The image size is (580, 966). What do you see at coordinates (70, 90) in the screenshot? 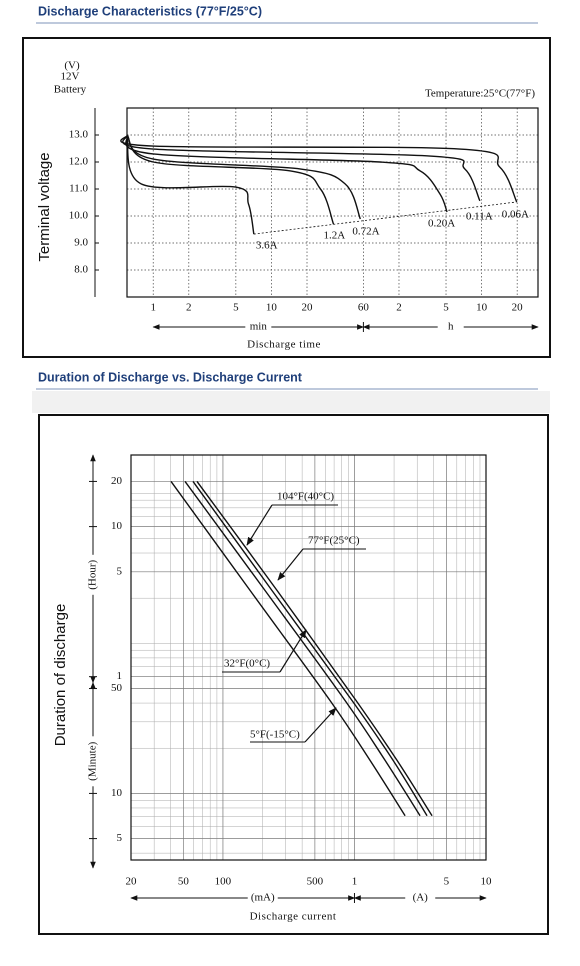
I see `unit-label: Battery` at bounding box center [70, 90].